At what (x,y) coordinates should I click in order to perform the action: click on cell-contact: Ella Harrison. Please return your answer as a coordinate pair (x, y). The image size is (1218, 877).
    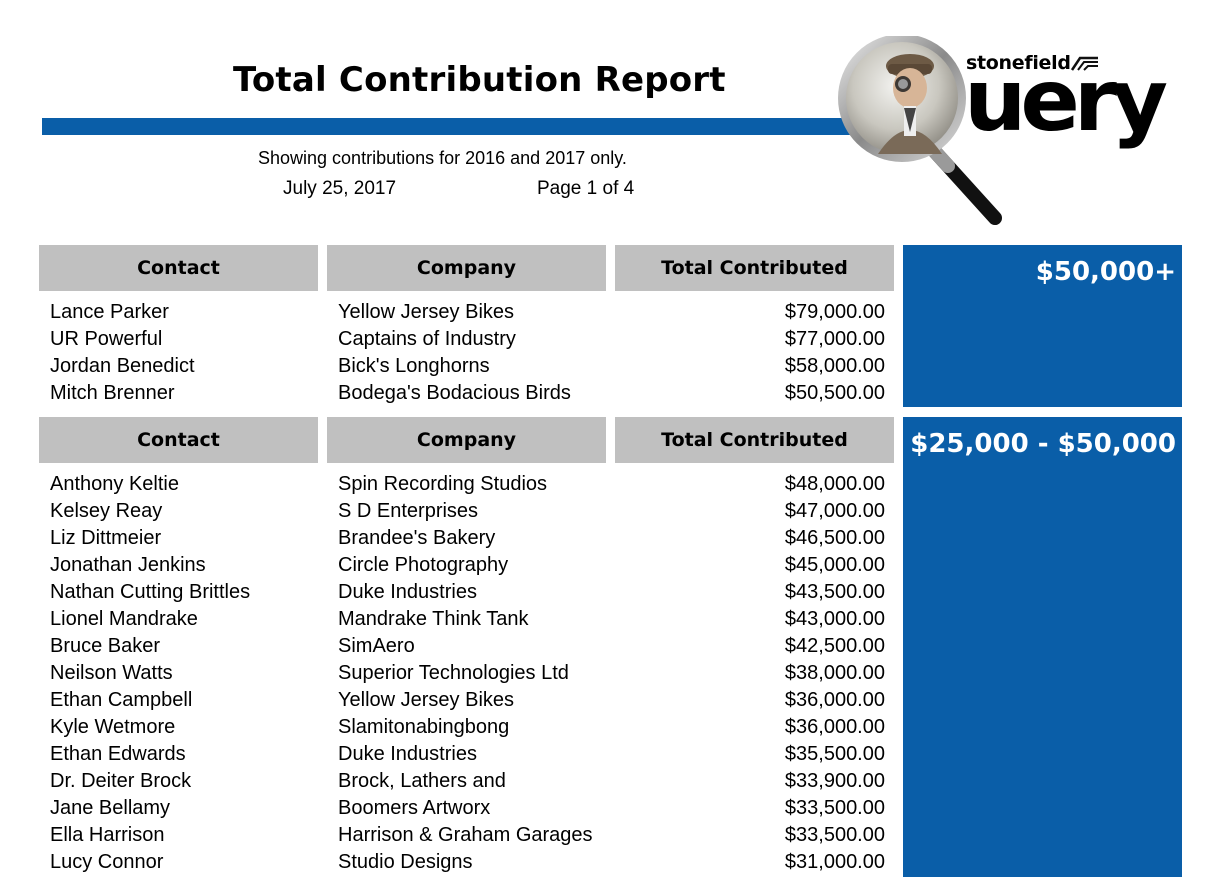
    Looking at the image, I should click on (107, 835).